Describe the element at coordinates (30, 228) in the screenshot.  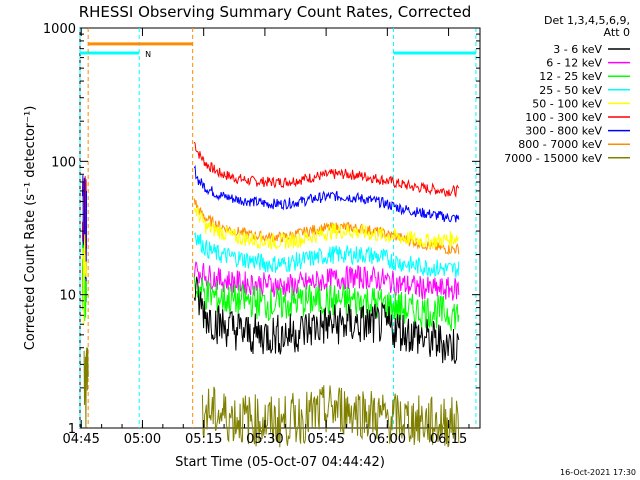
I see `y-axis-label: Corrected Count Rate (s⁻¹ detector⁻¹)` at that location.